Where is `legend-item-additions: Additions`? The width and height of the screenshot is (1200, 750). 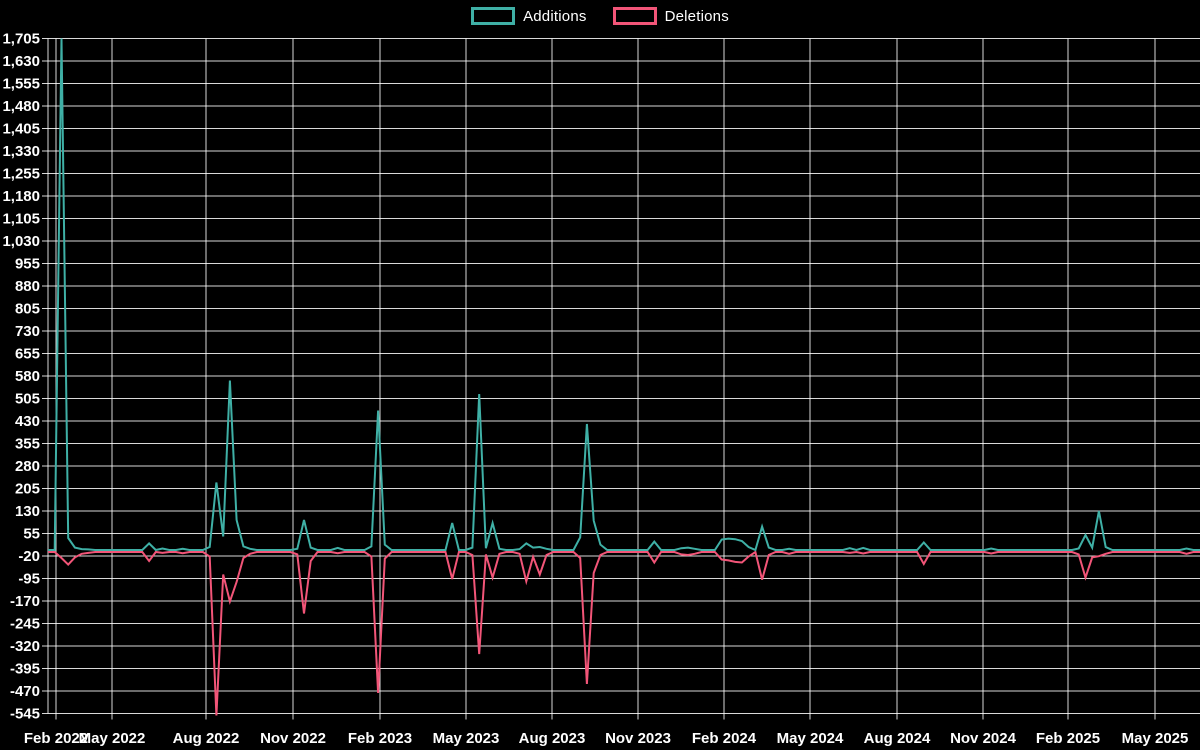
legend-item-additions: Additions is located at coordinates (529, 16).